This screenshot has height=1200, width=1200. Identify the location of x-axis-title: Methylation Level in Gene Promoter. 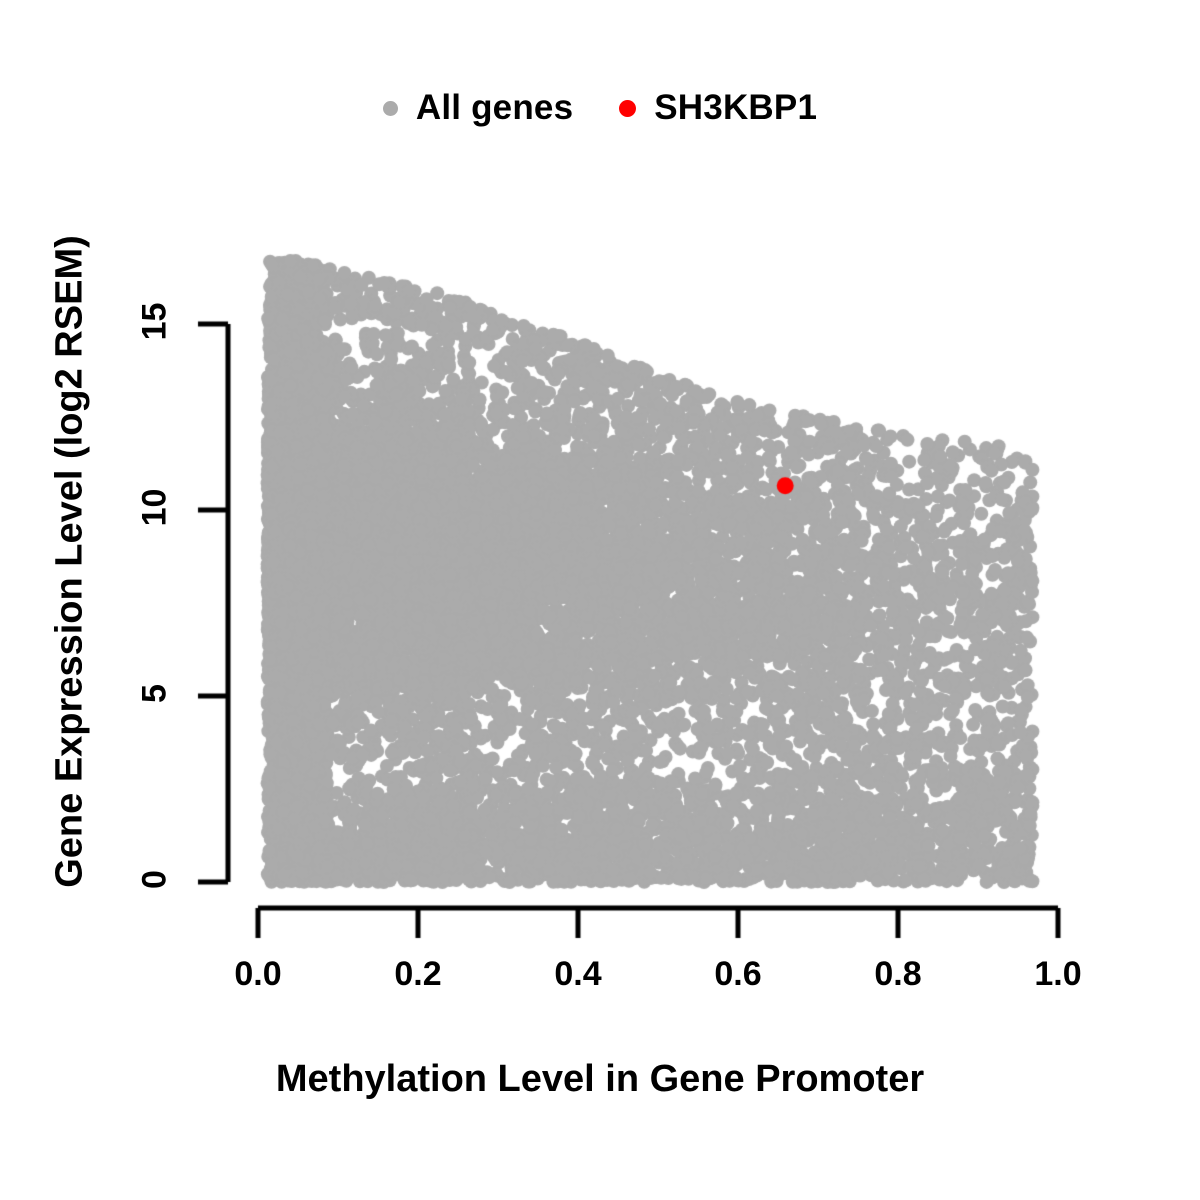
(600, 1079).